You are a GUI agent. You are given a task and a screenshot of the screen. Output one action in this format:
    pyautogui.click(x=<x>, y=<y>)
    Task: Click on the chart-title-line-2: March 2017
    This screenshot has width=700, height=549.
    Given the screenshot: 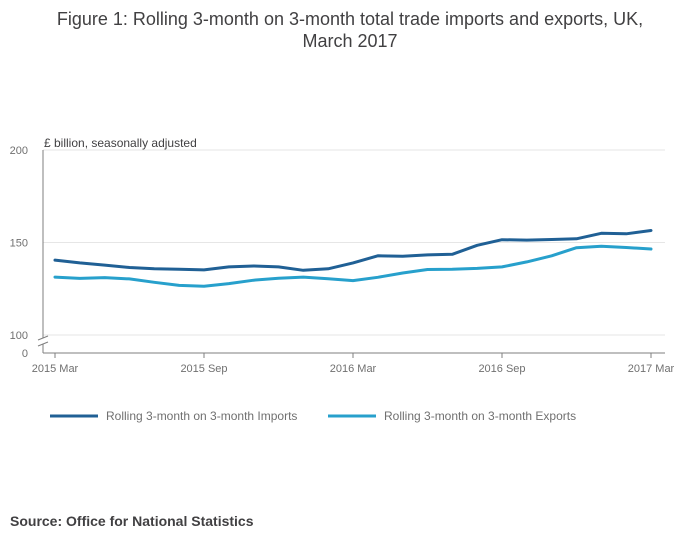 What is the action you would take?
    pyautogui.click(x=350, y=41)
    